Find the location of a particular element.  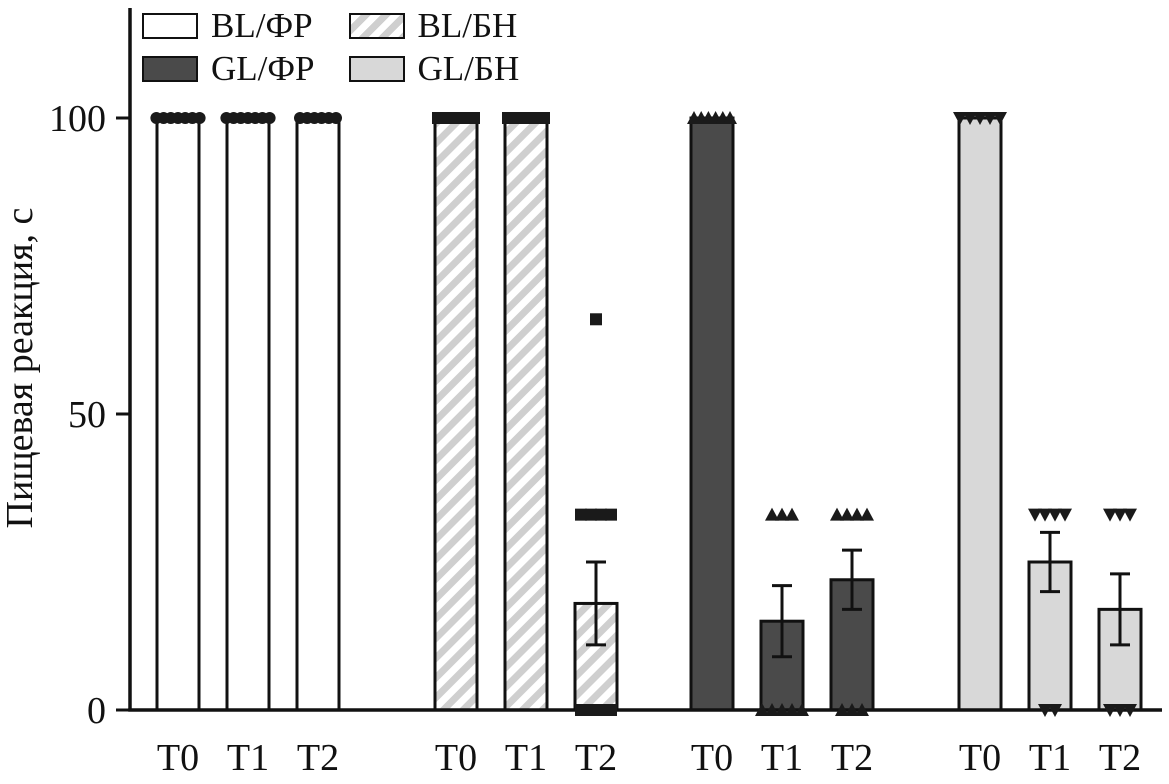

y-tick-label: 50 is located at coordinates (87, 415).